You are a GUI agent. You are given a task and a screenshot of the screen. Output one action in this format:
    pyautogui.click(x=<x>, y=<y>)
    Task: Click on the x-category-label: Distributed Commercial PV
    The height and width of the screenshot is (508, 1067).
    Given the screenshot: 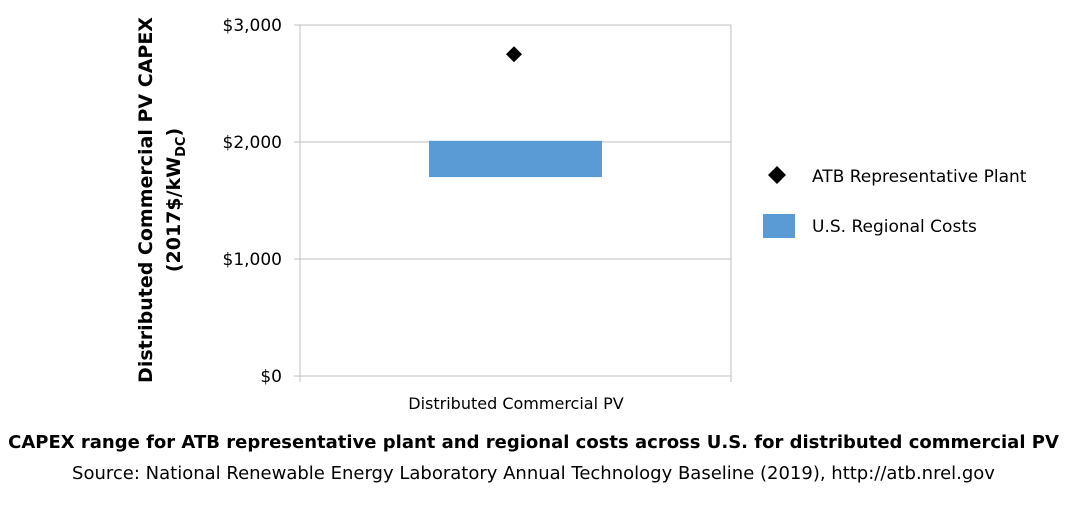 What is the action you would take?
    pyautogui.click(x=515, y=403)
    